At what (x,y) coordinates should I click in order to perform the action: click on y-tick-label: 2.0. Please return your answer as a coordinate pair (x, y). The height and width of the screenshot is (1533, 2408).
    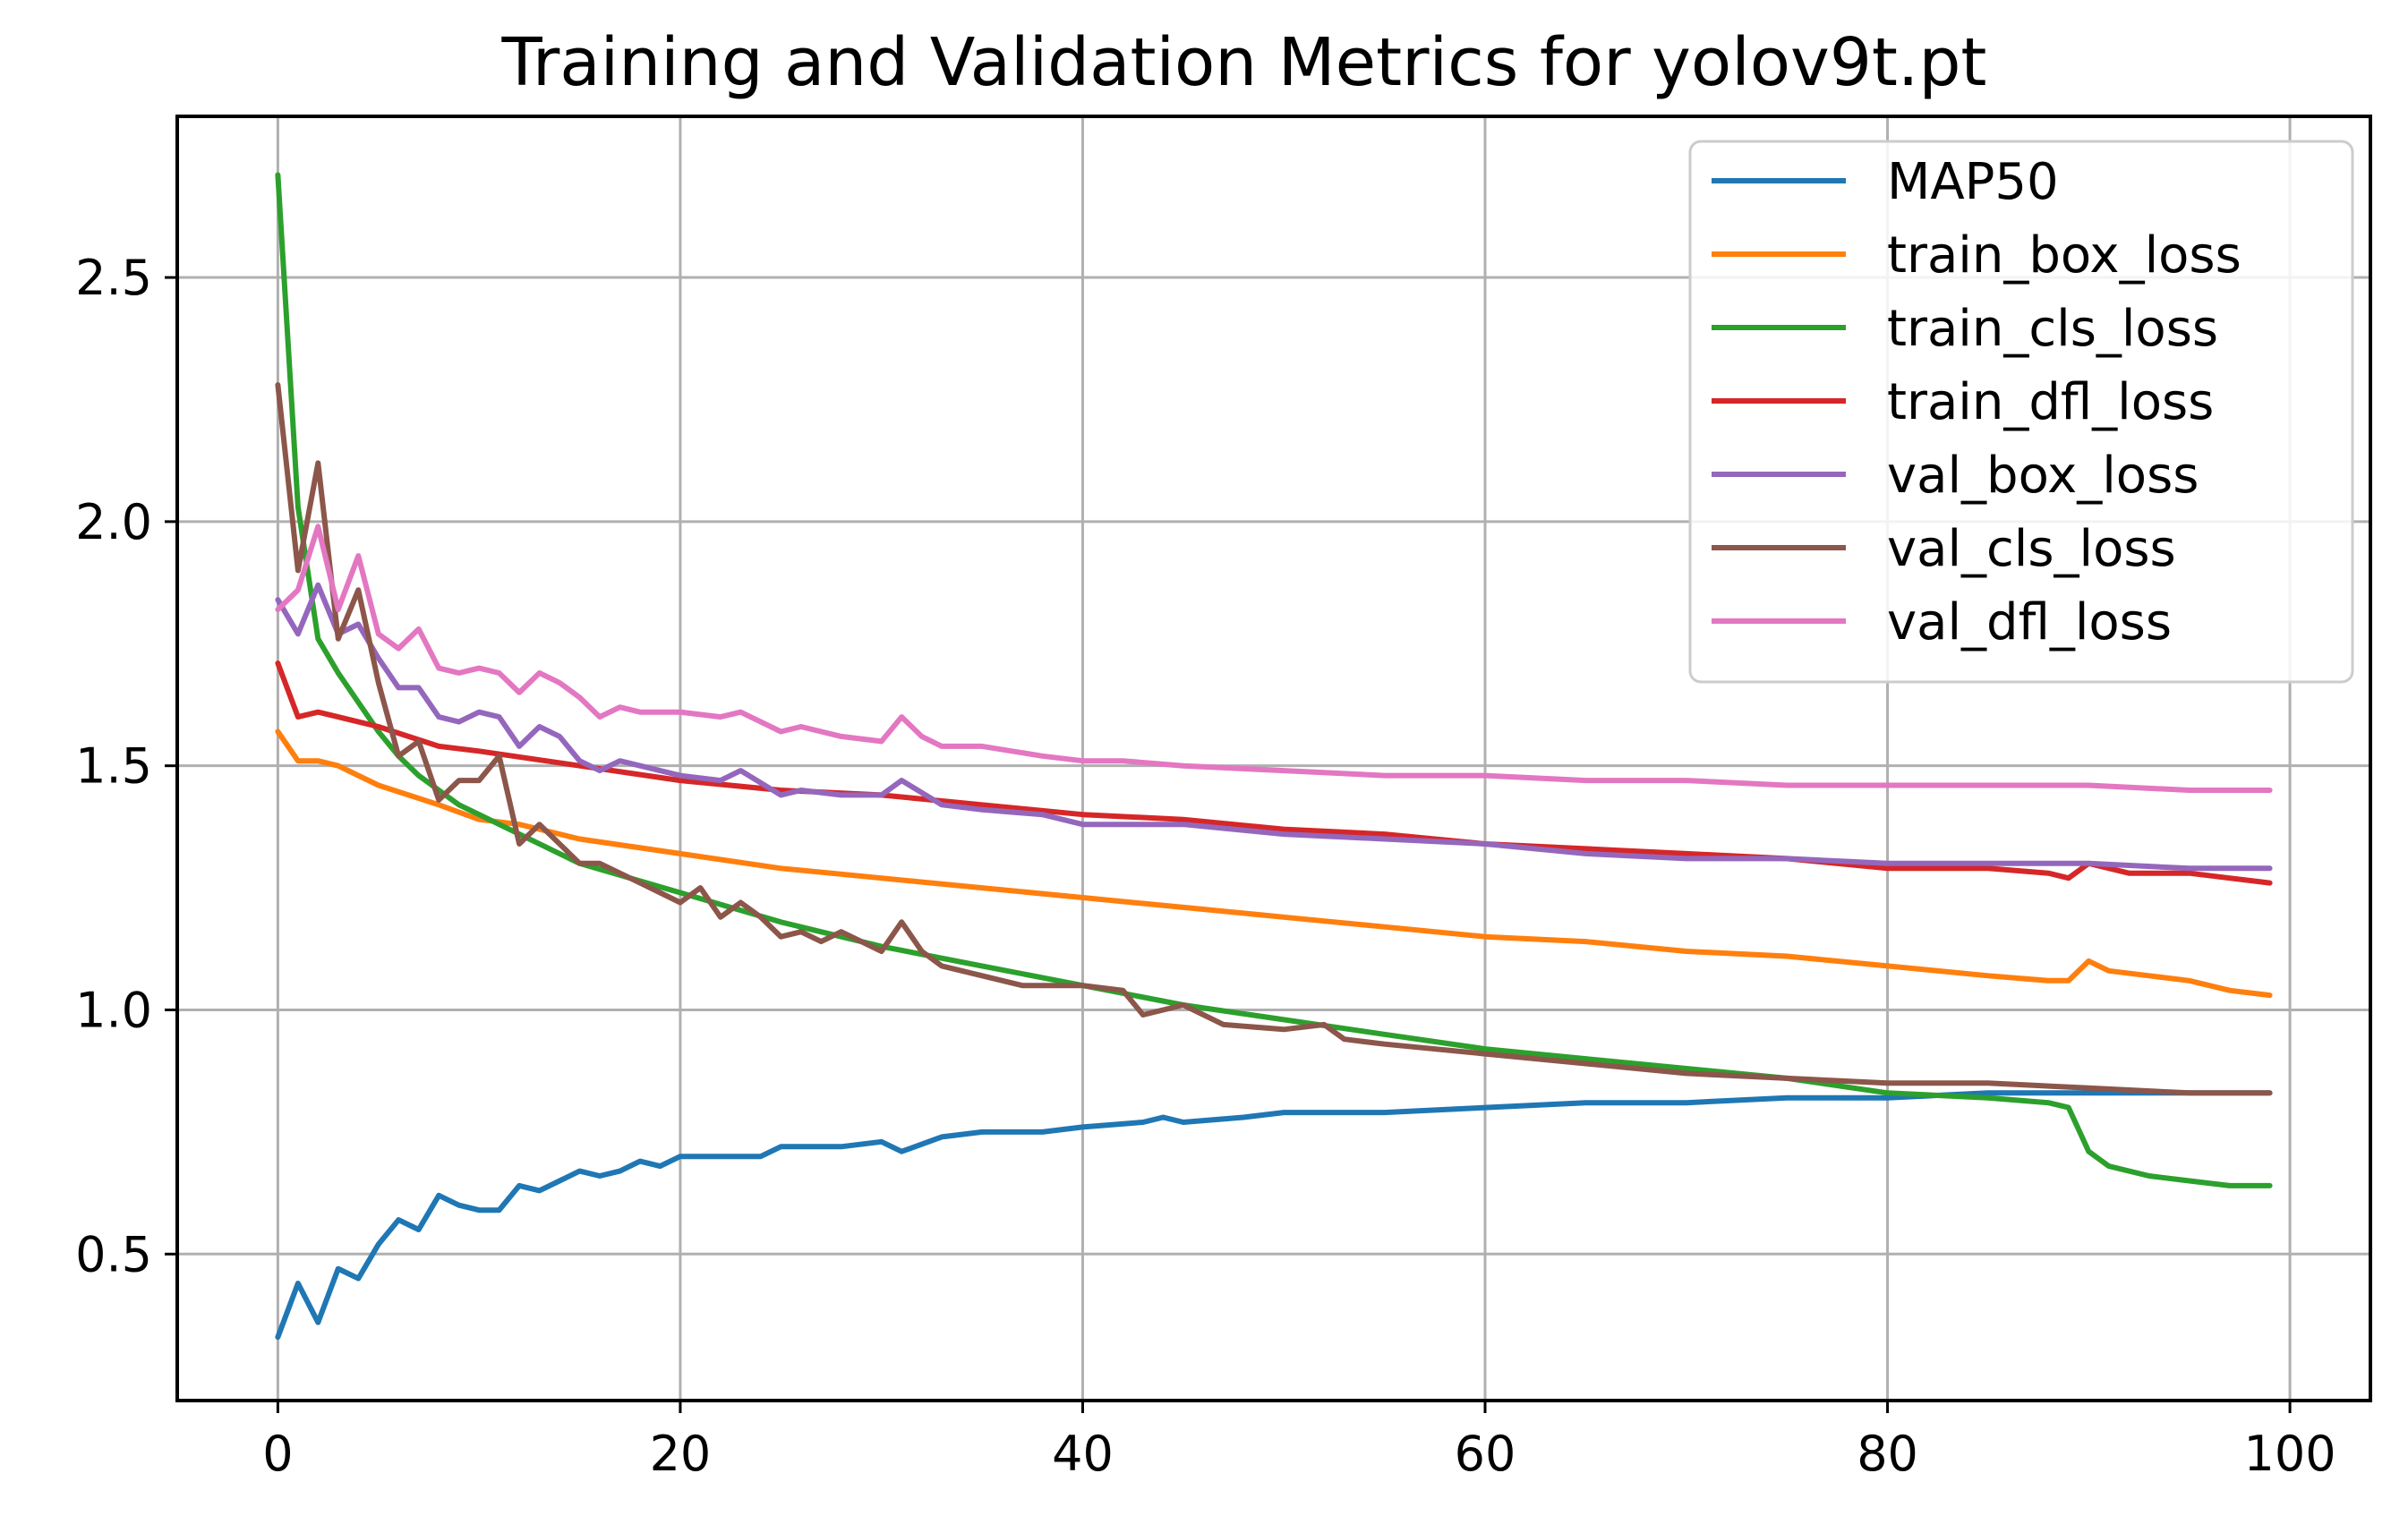
    Looking at the image, I should click on (113, 522).